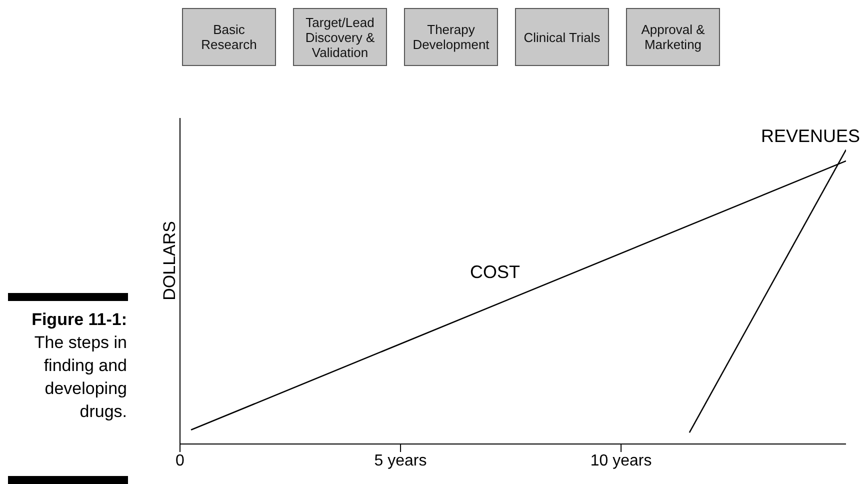  I want to click on text: The steps in finding and developing drugs., so click(80, 377).